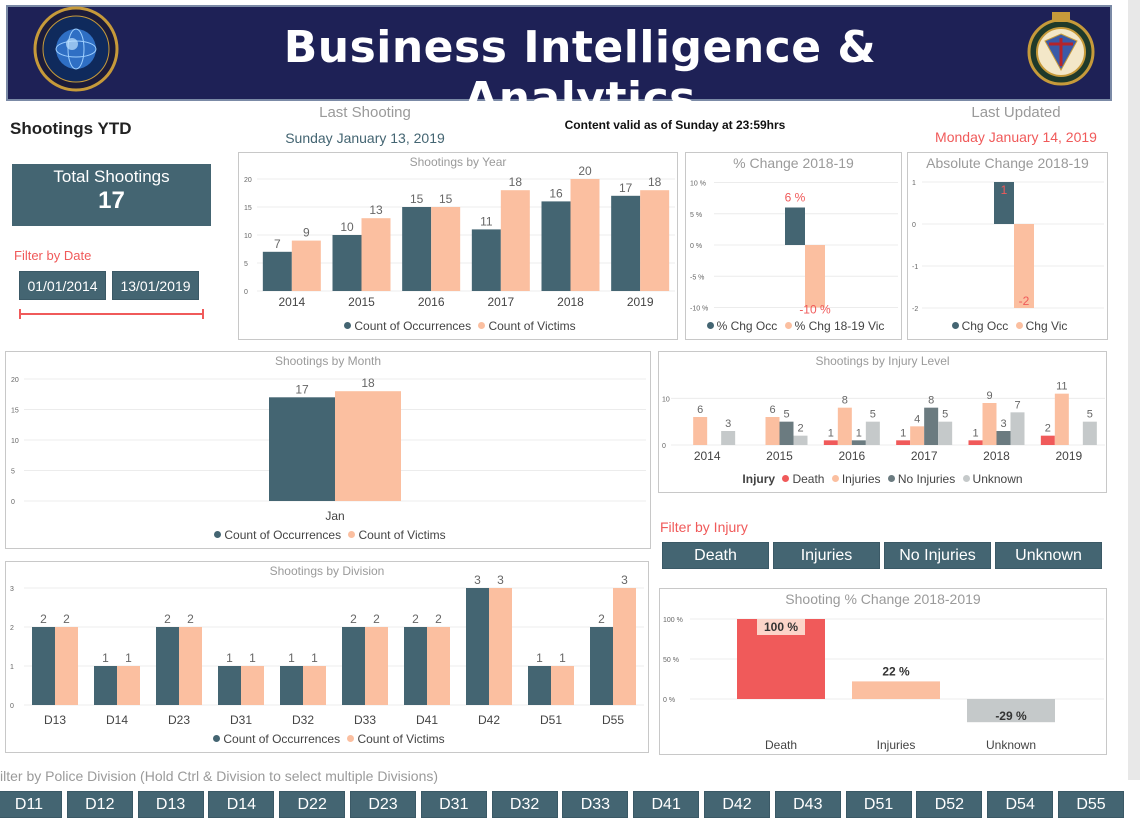 The height and width of the screenshot is (825, 1140). Describe the element at coordinates (31, 804) in the screenshot. I see `division-d11-button: D11` at that location.